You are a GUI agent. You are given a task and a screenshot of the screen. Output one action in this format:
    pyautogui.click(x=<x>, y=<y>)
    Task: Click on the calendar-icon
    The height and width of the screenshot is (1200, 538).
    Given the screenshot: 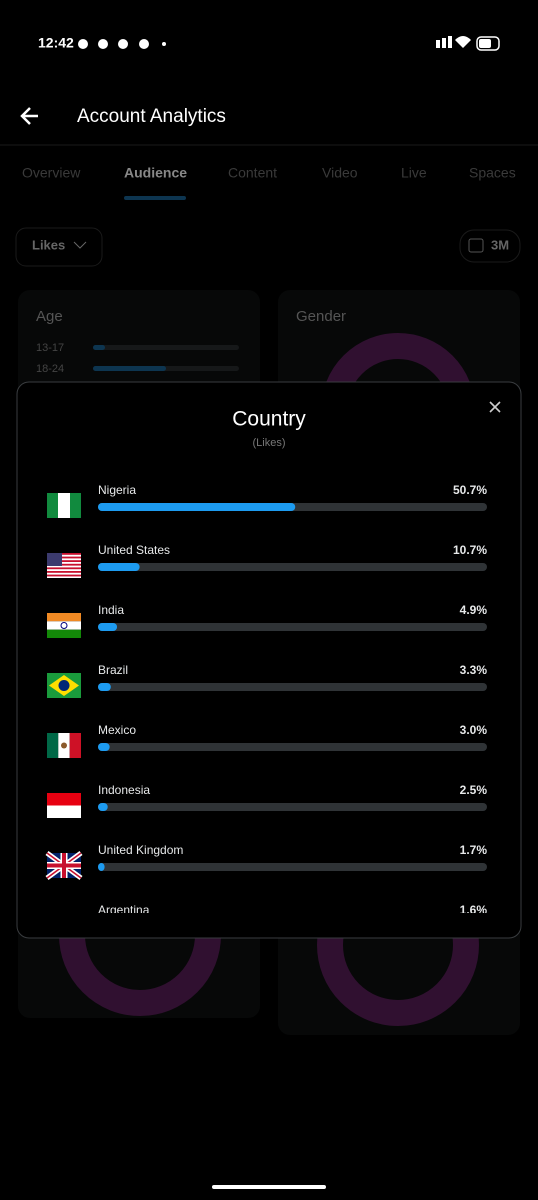 What is the action you would take?
    pyautogui.click(x=476, y=245)
    